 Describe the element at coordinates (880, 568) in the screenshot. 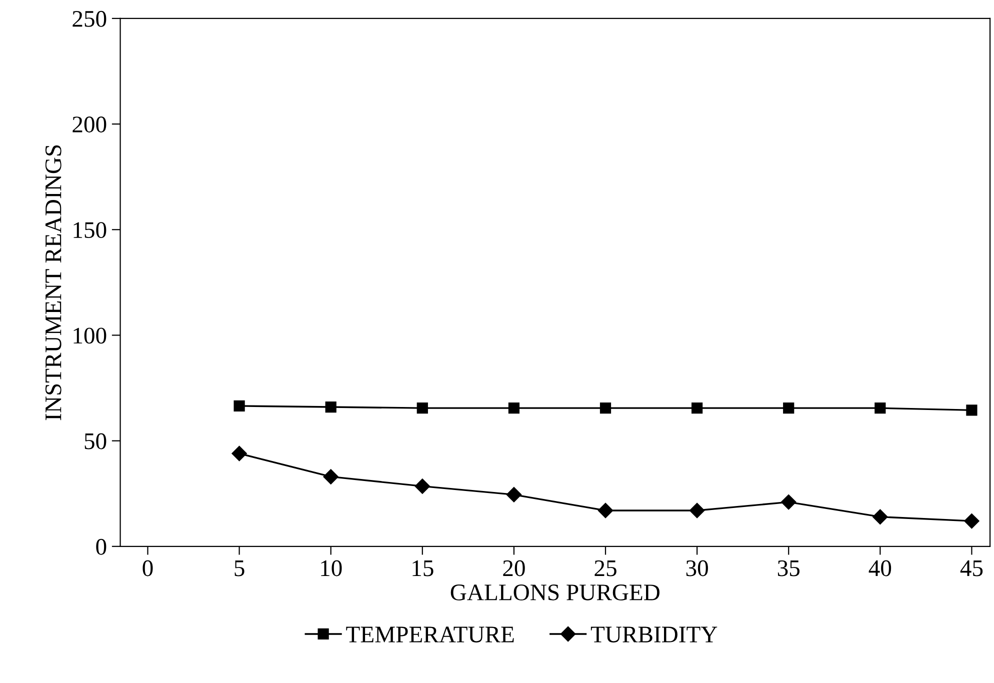

I see `x-tick-label: 40` at that location.